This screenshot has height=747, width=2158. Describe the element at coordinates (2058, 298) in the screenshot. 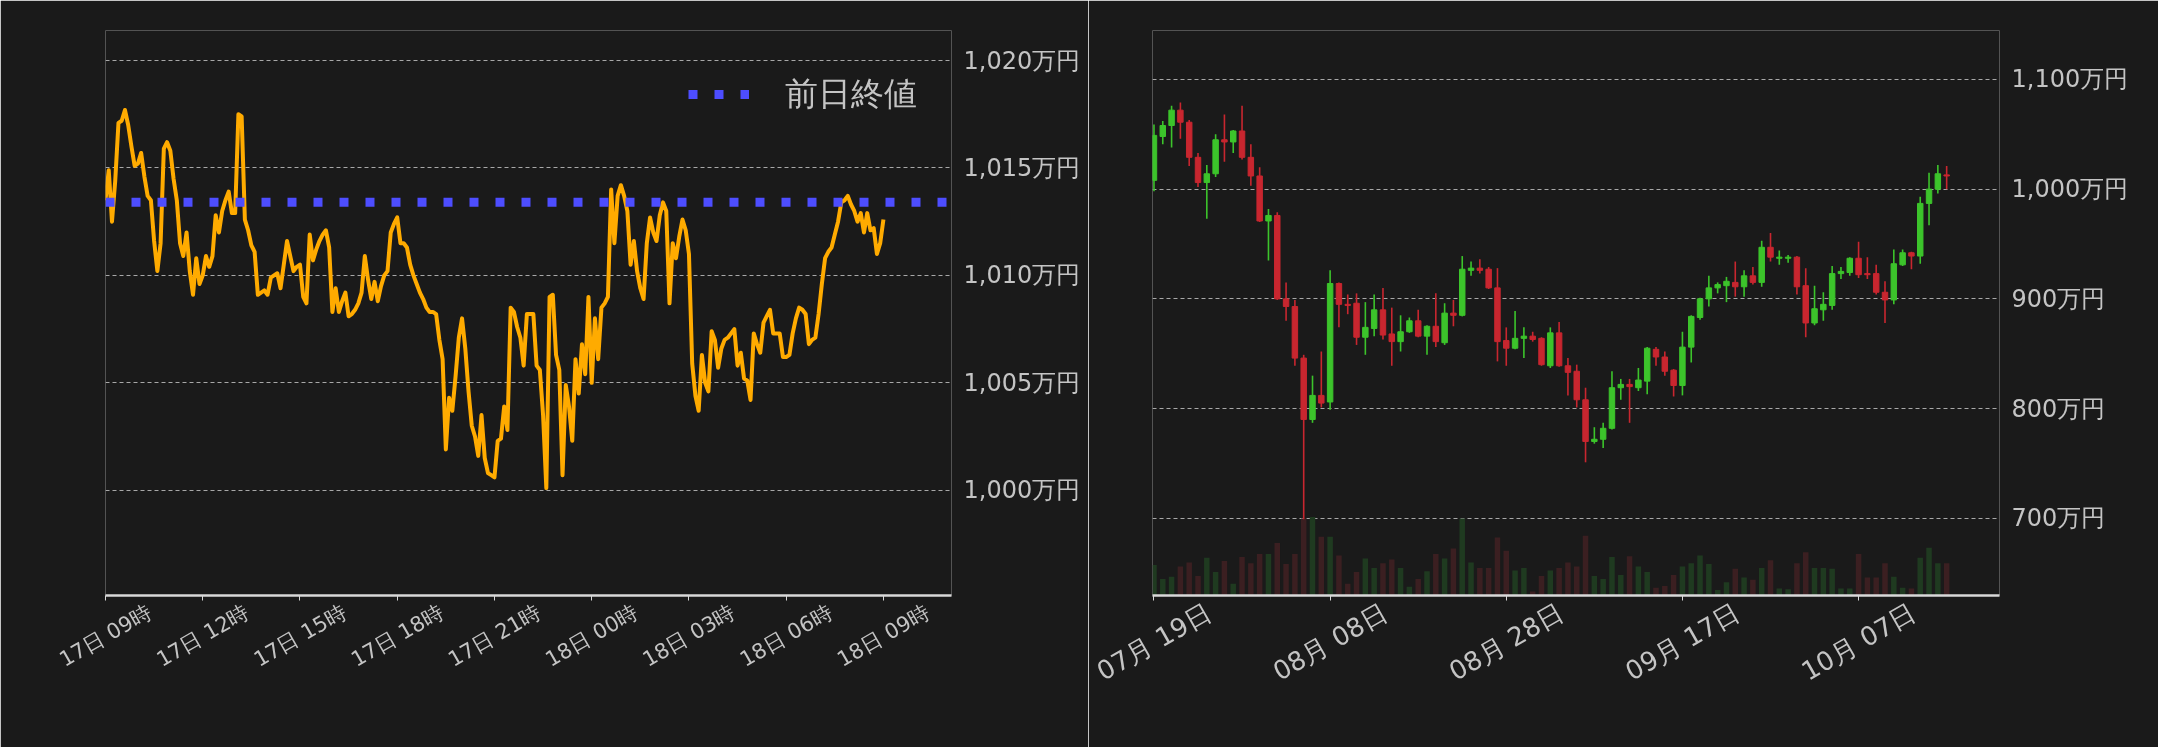

I see `y-tick-label: 900万円` at that location.